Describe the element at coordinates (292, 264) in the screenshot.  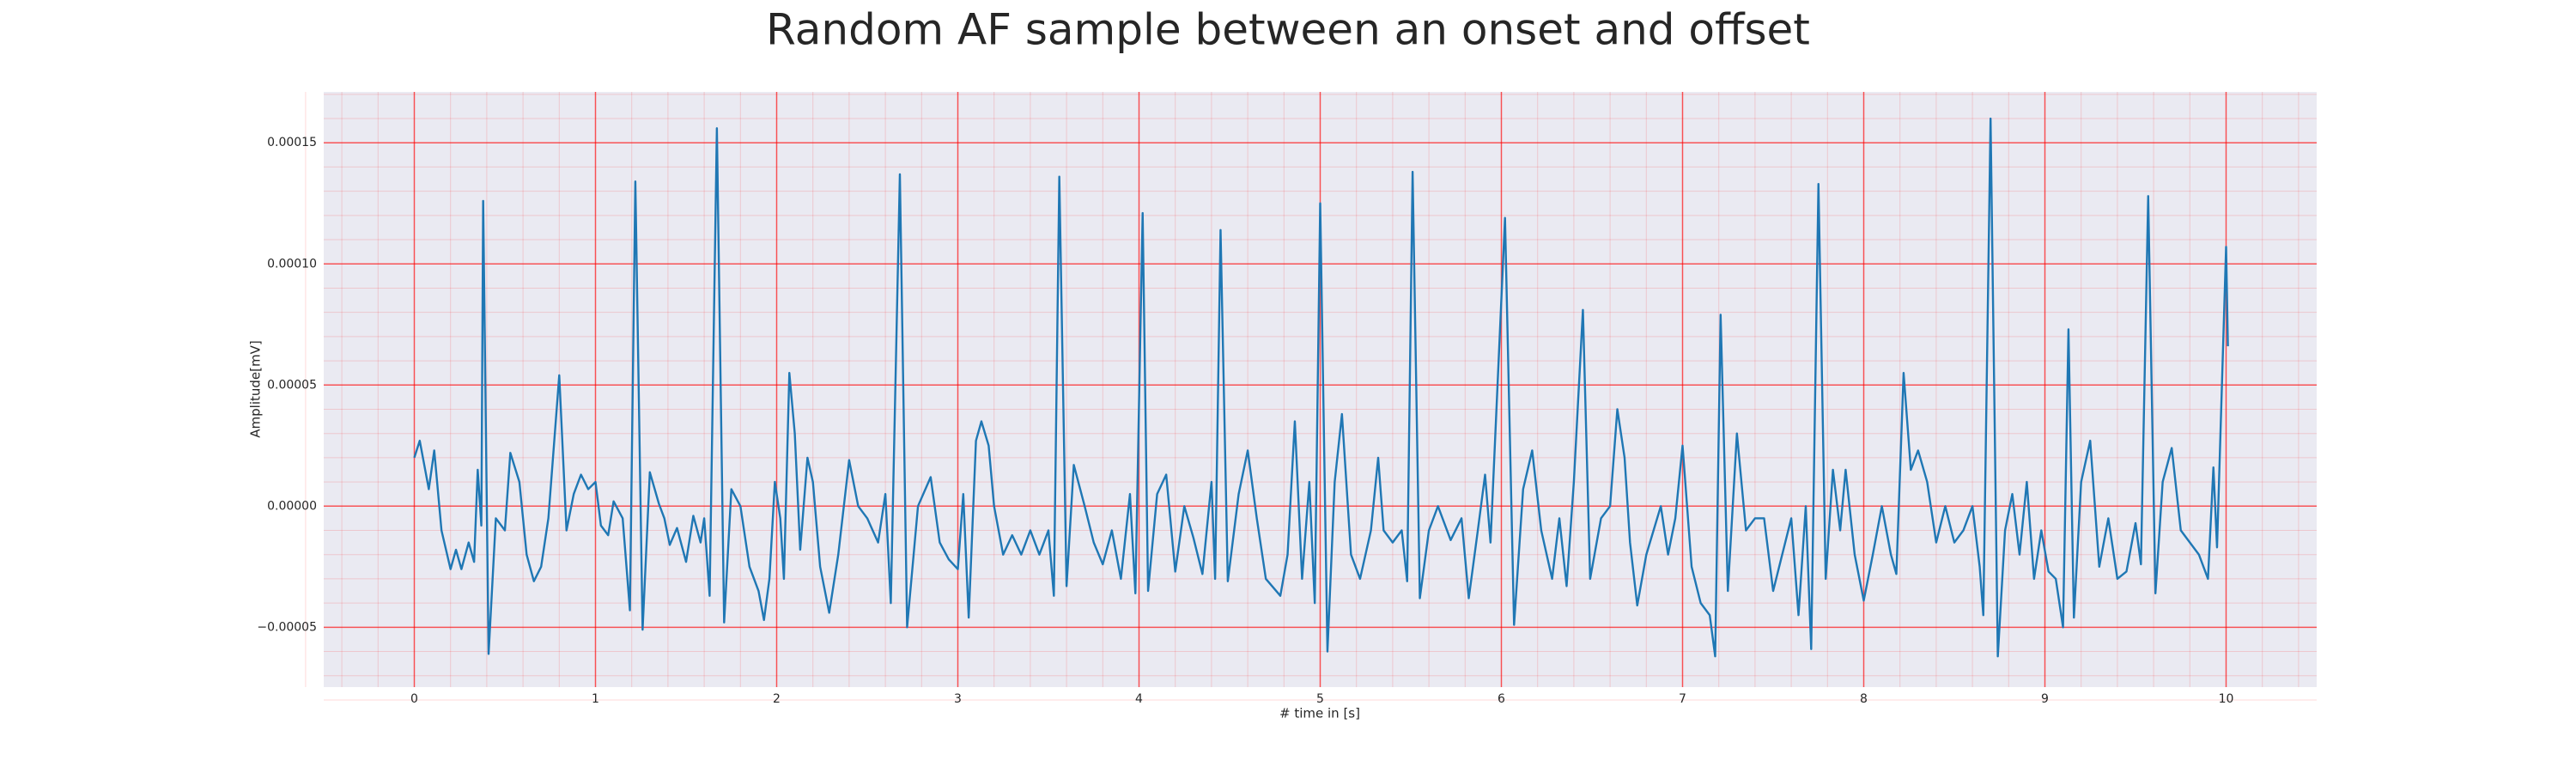
I see `y-tick-label: 0.00010` at that location.